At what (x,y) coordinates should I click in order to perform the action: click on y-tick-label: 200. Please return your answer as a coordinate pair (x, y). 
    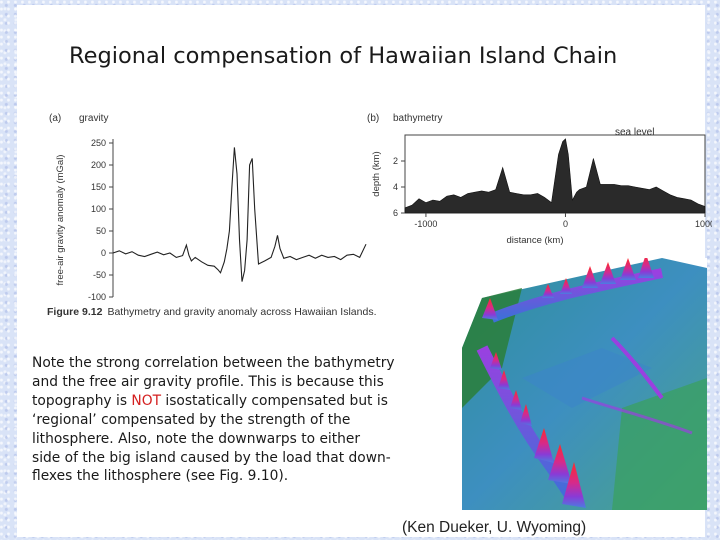
    Looking at the image, I should click on (98, 165).